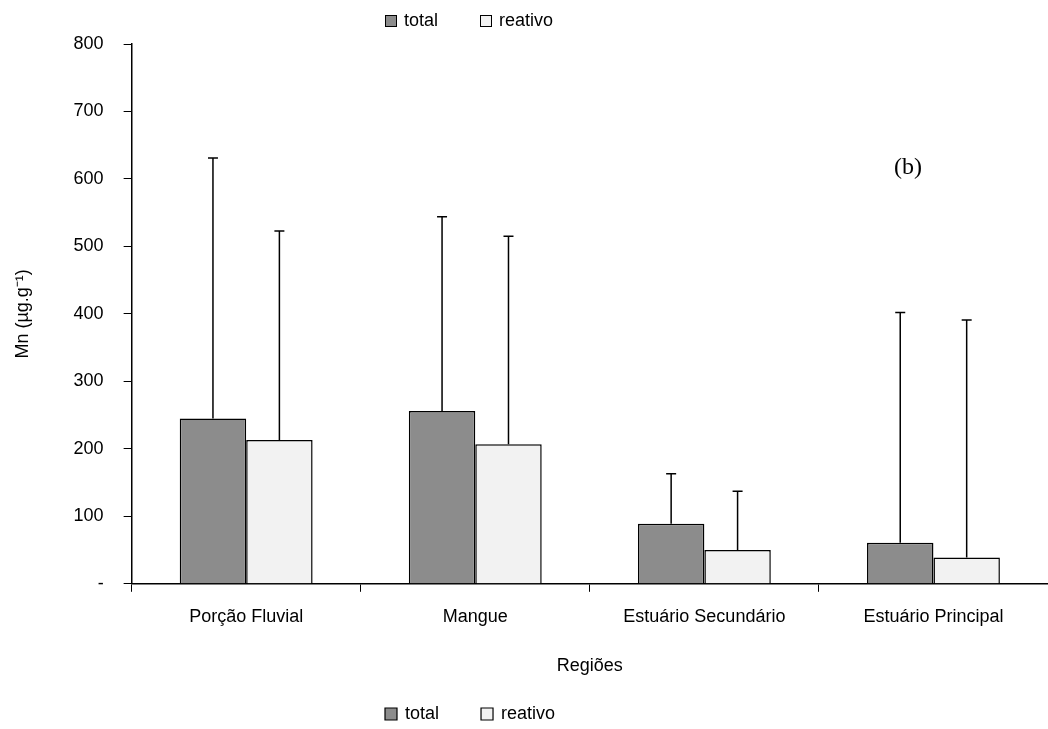 The image size is (1048, 729). What do you see at coordinates (589, 665) in the screenshot?
I see `x-axis-title: Regiões` at bounding box center [589, 665].